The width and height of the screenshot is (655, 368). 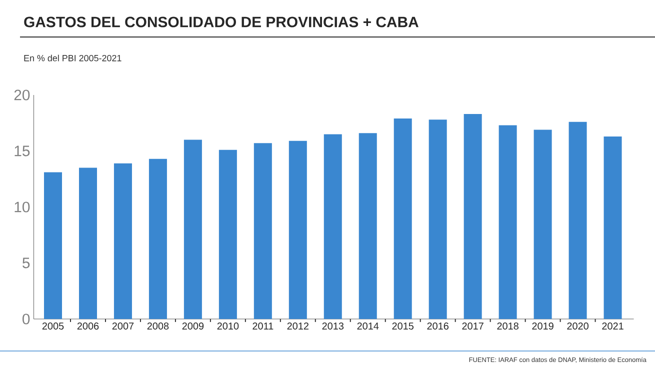 What do you see at coordinates (228, 326) in the screenshot?
I see `x-tick-label: 2010` at bounding box center [228, 326].